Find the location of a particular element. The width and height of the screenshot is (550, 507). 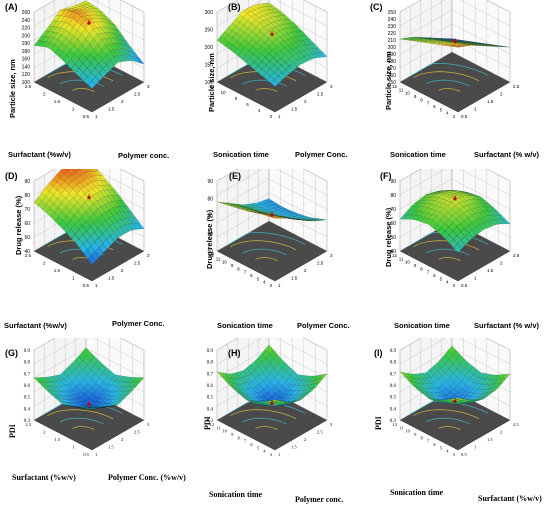

z-axis-label: PDI is located at coordinates (12, 431).